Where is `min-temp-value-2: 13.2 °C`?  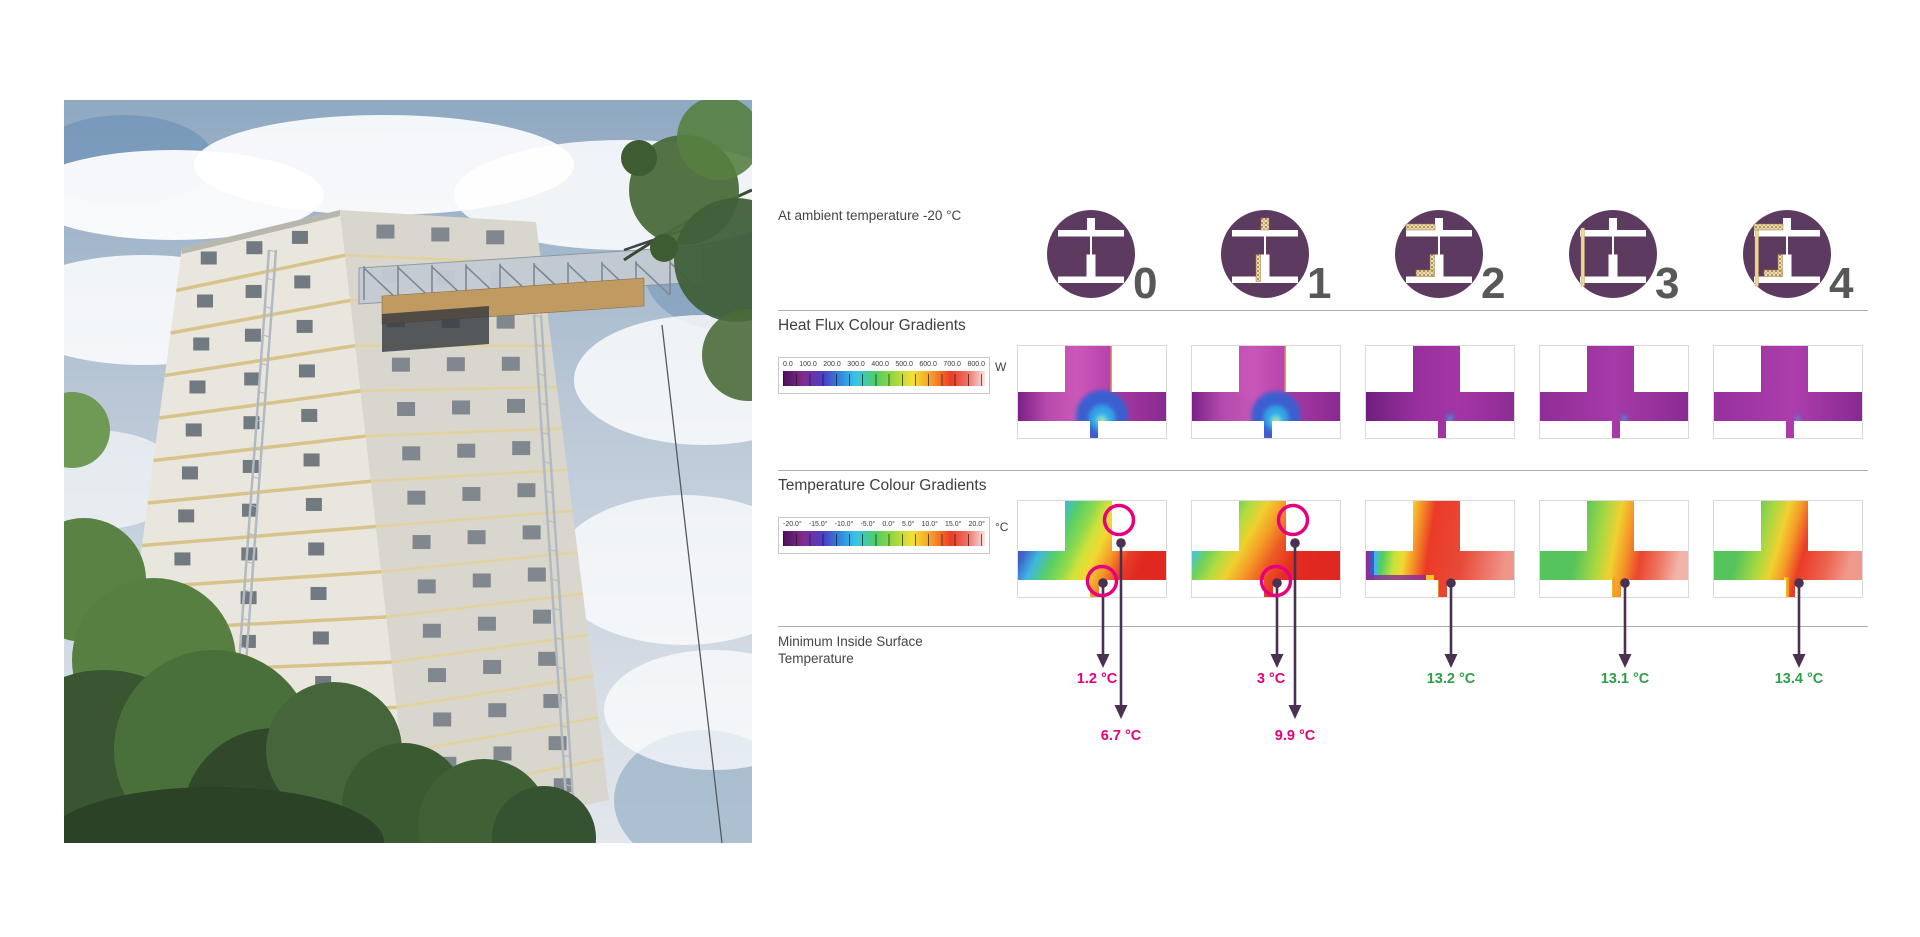 min-temp-value-2: 13.2 °C is located at coordinates (1451, 679).